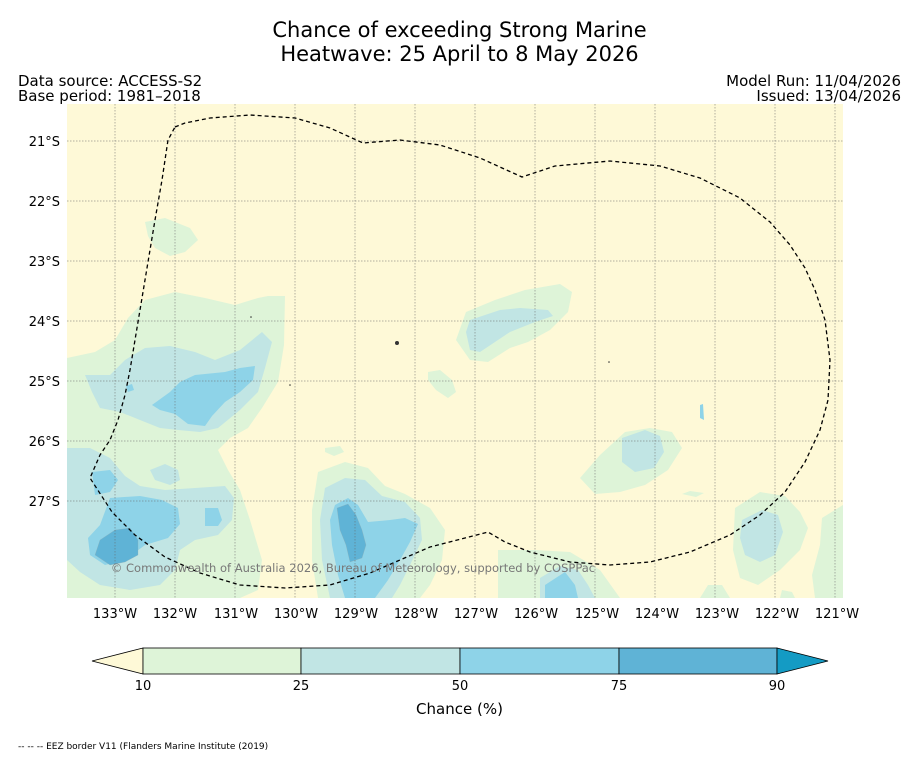 The width and height of the screenshot is (919, 758). What do you see at coordinates (143, 686) in the screenshot?
I see `colorbar-tick: 10` at bounding box center [143, 686].